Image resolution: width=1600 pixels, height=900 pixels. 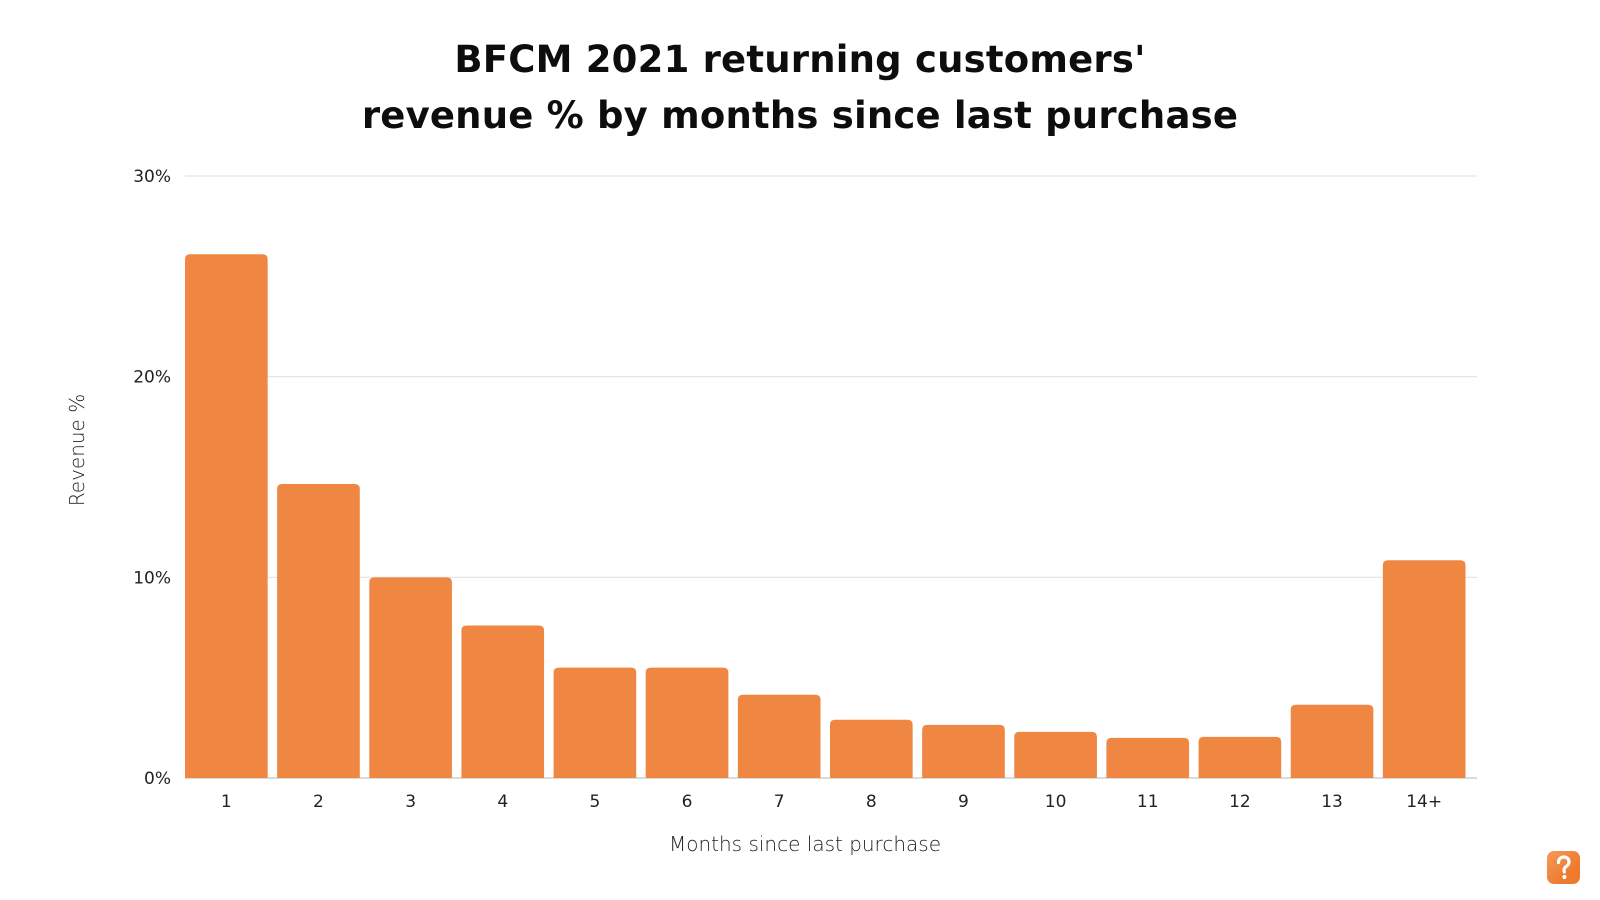 I want to click on chart-title-line-1: BFCM 2021 returning customers', so click(x=800, y=59).